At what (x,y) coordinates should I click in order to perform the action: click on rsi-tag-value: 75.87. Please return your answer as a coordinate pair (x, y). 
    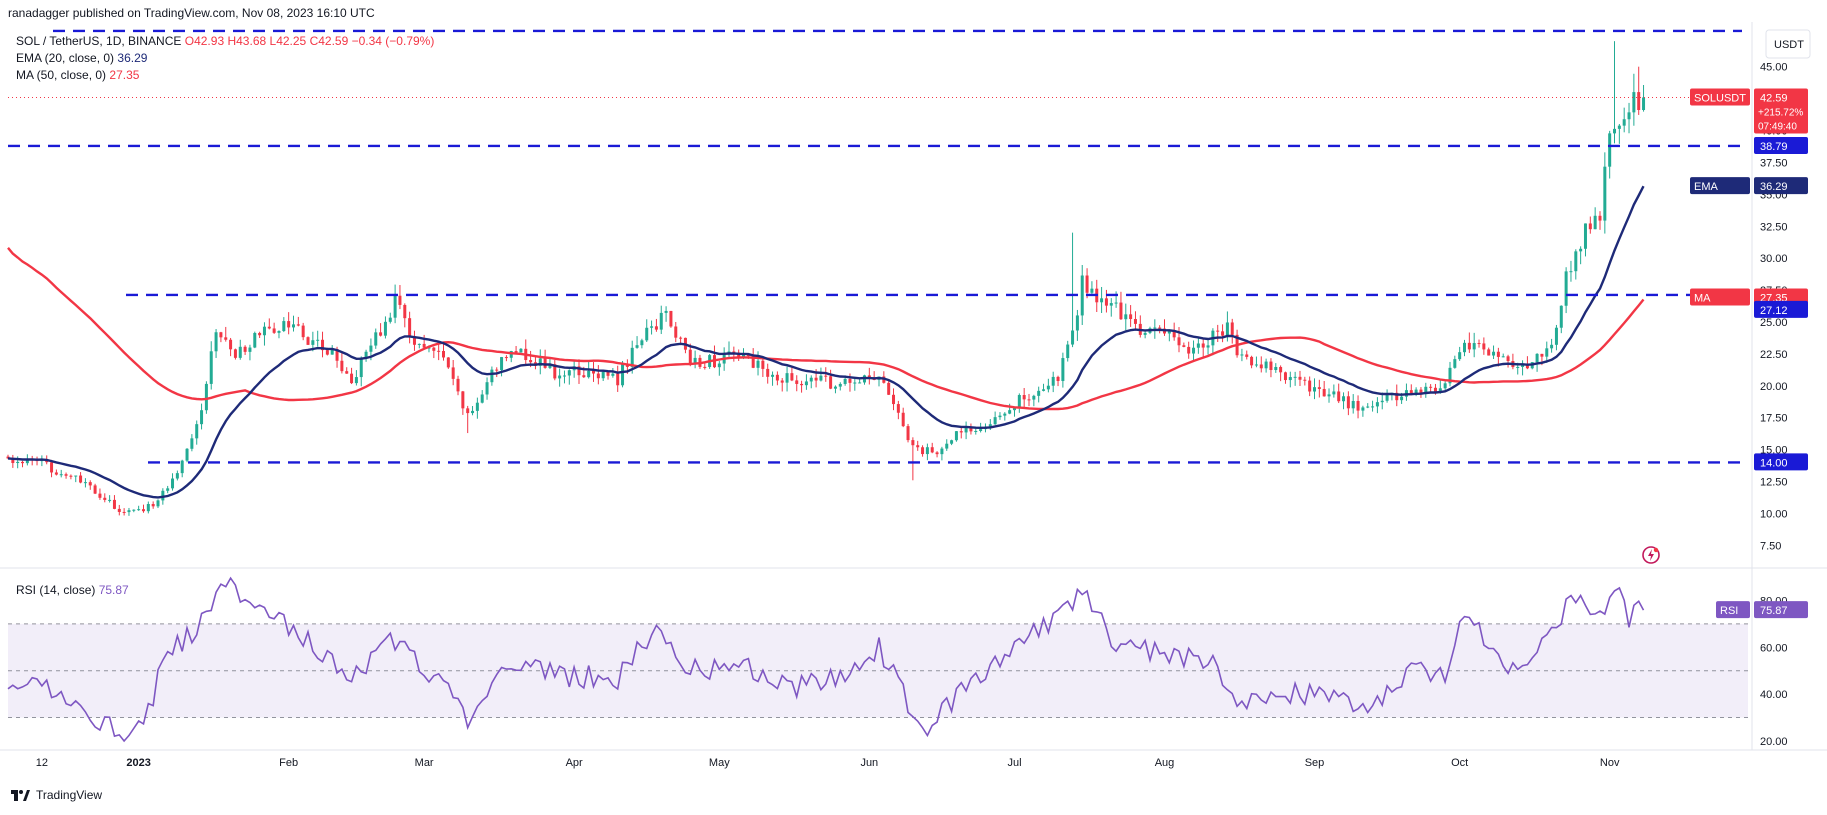
    Looking at the image, I should click on (1774, 611).